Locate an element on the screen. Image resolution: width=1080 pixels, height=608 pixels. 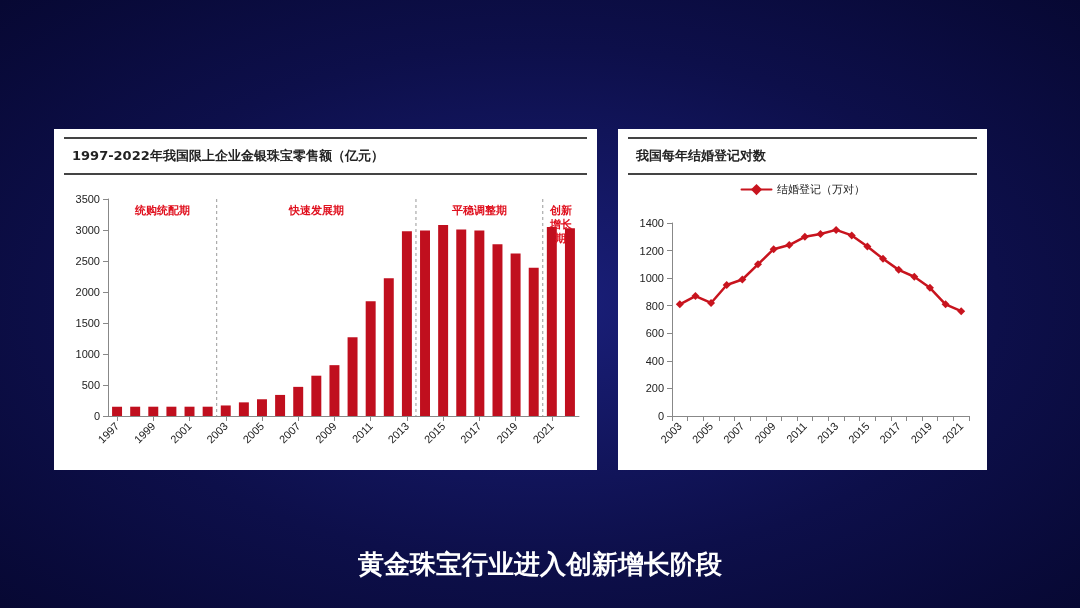
chart-title: 我国每年结婚登记对数 is located at coordinates (802, 156).